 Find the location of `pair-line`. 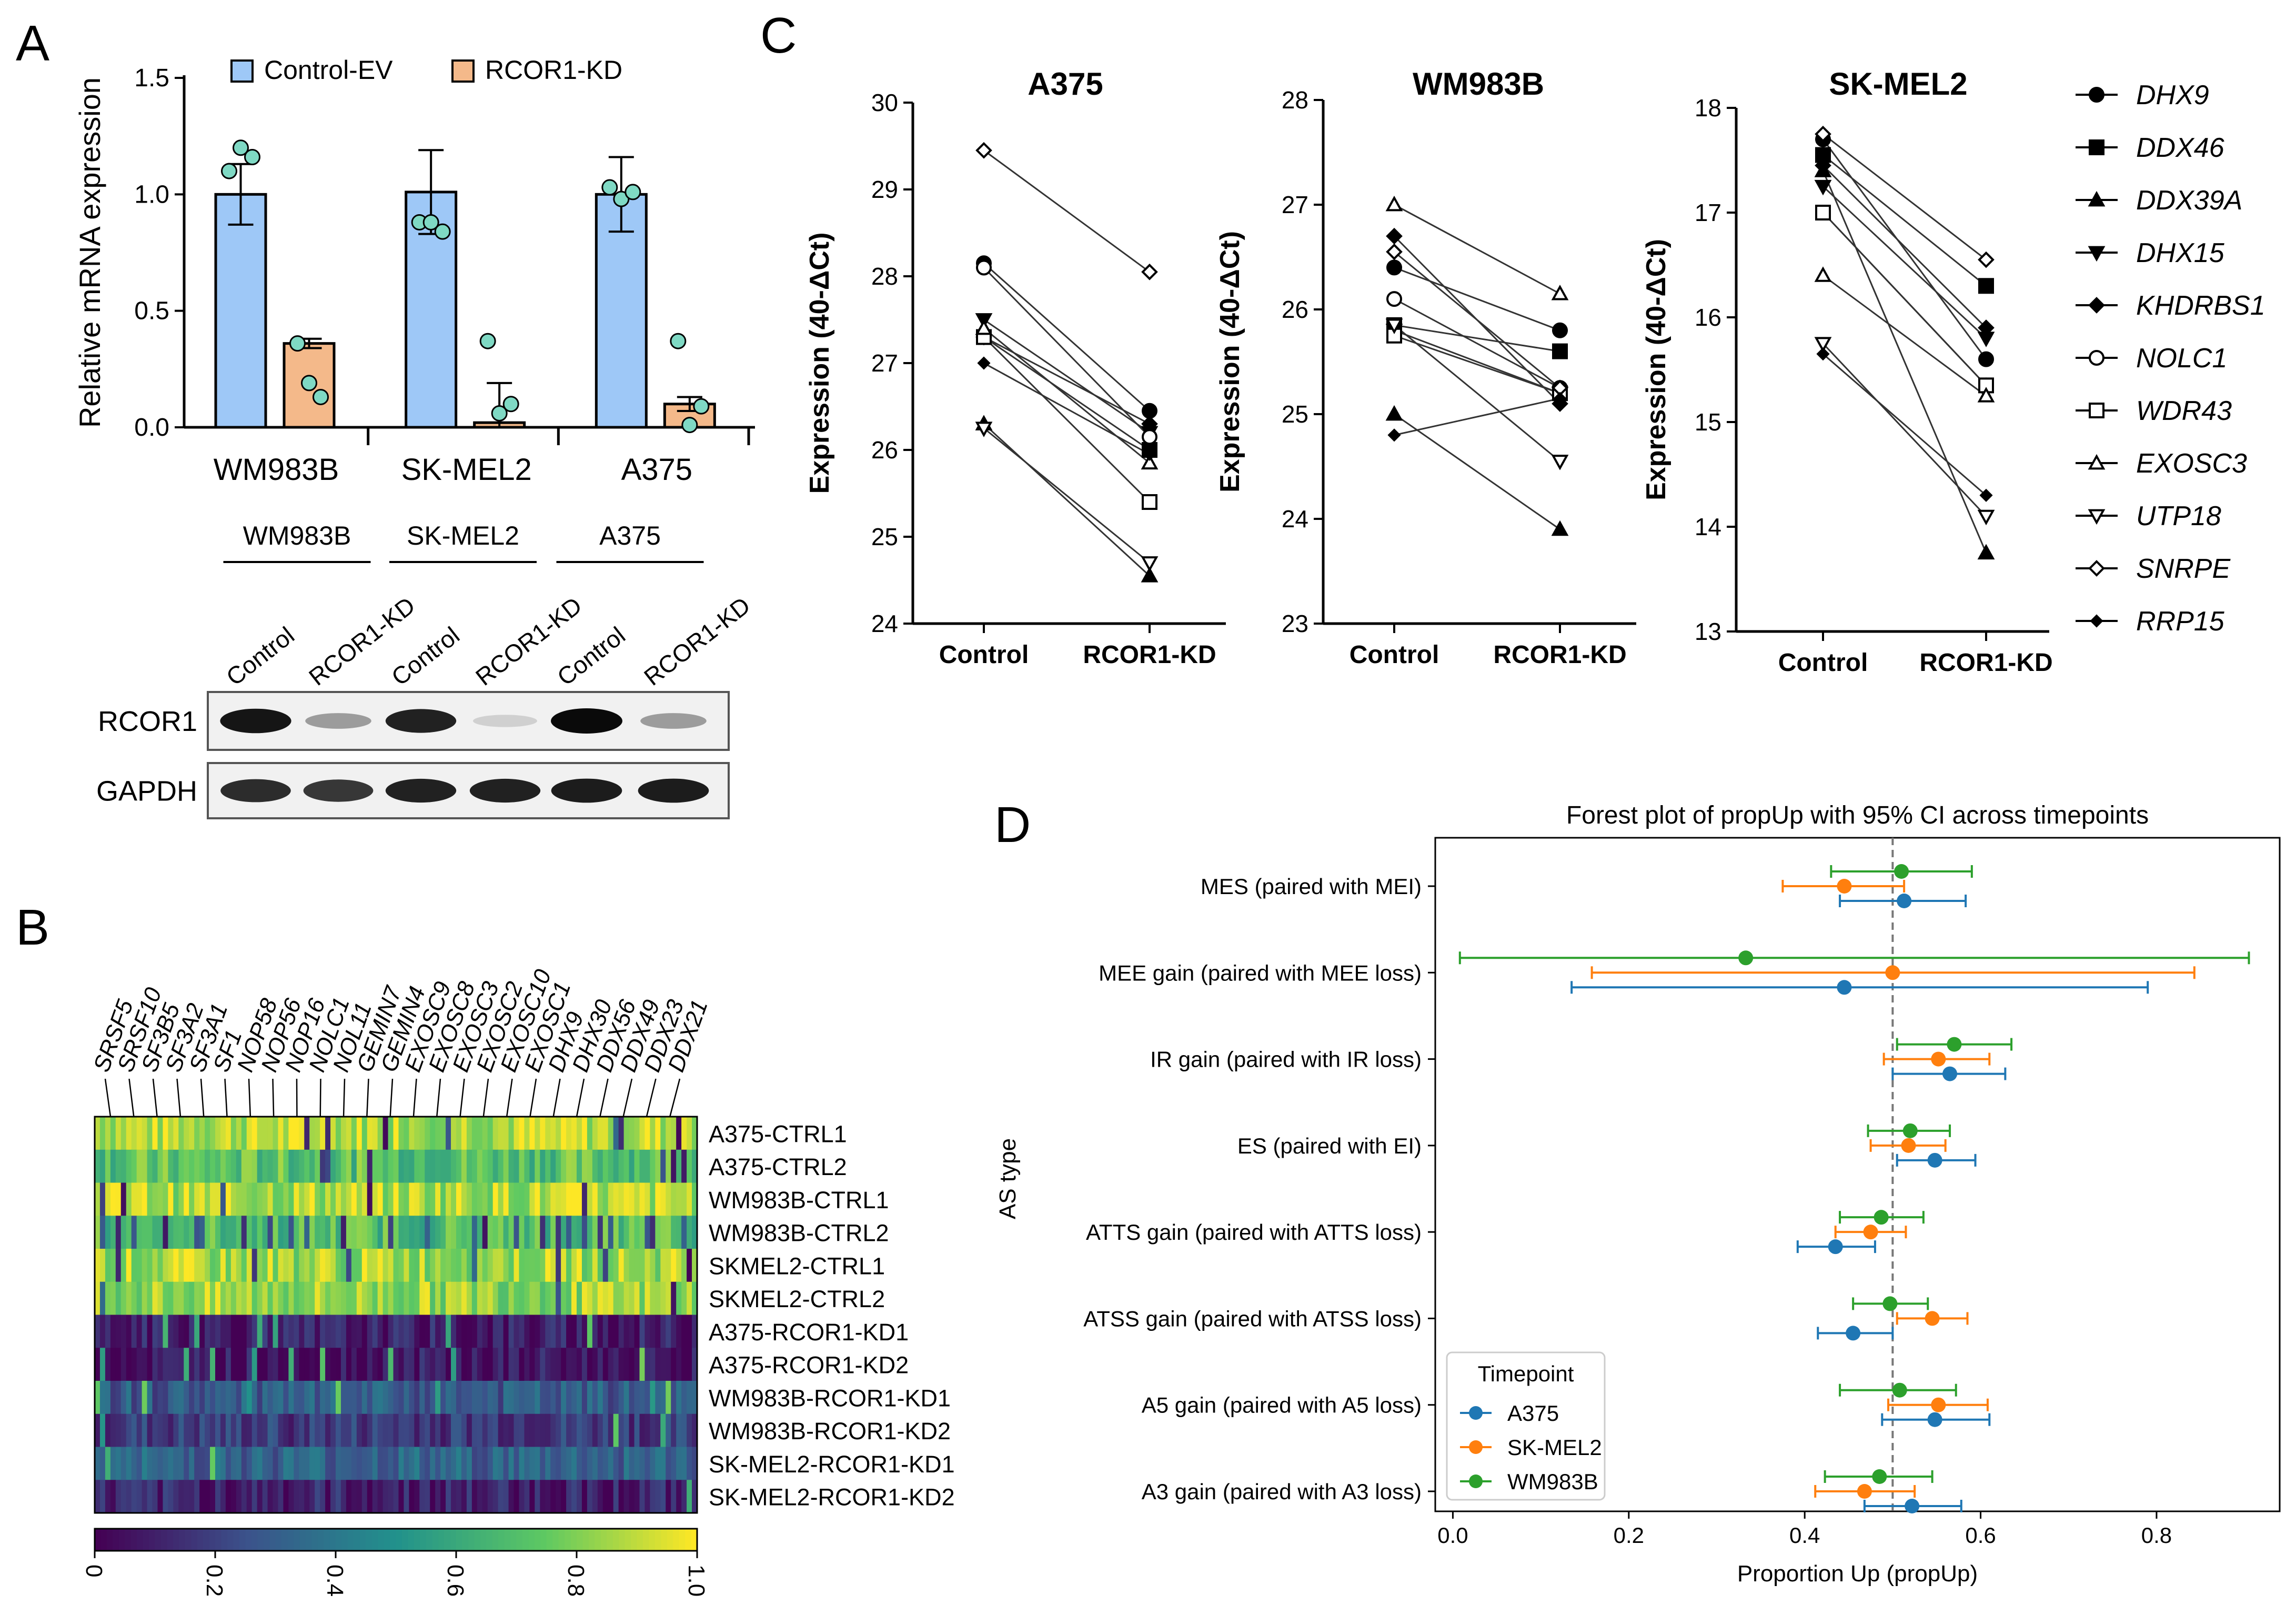

pair-line is located at coordinates (1904, 263).